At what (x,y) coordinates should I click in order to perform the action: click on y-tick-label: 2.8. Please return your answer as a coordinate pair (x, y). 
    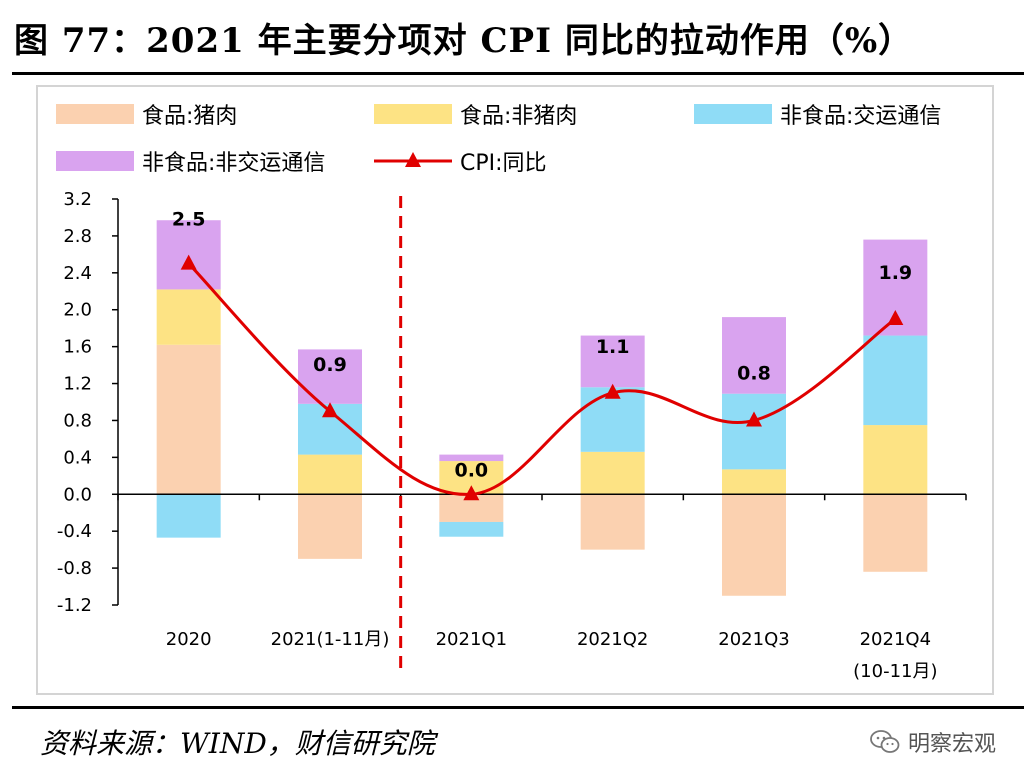
    Looking at the image, I should click on (77, 236).